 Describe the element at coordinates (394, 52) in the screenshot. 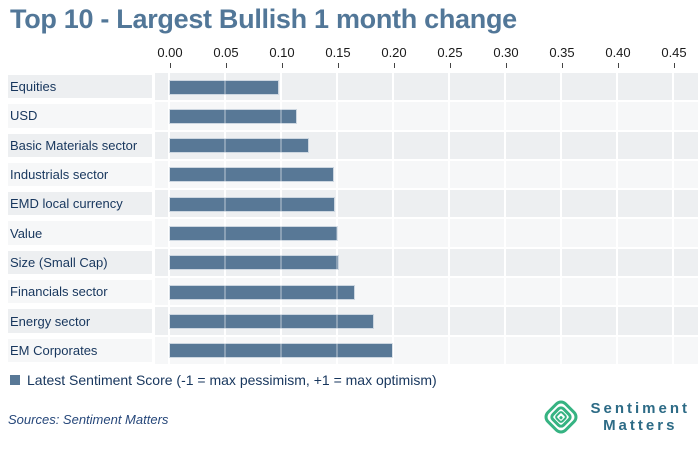

I see `axis-tick-label: 0.20` at that location.